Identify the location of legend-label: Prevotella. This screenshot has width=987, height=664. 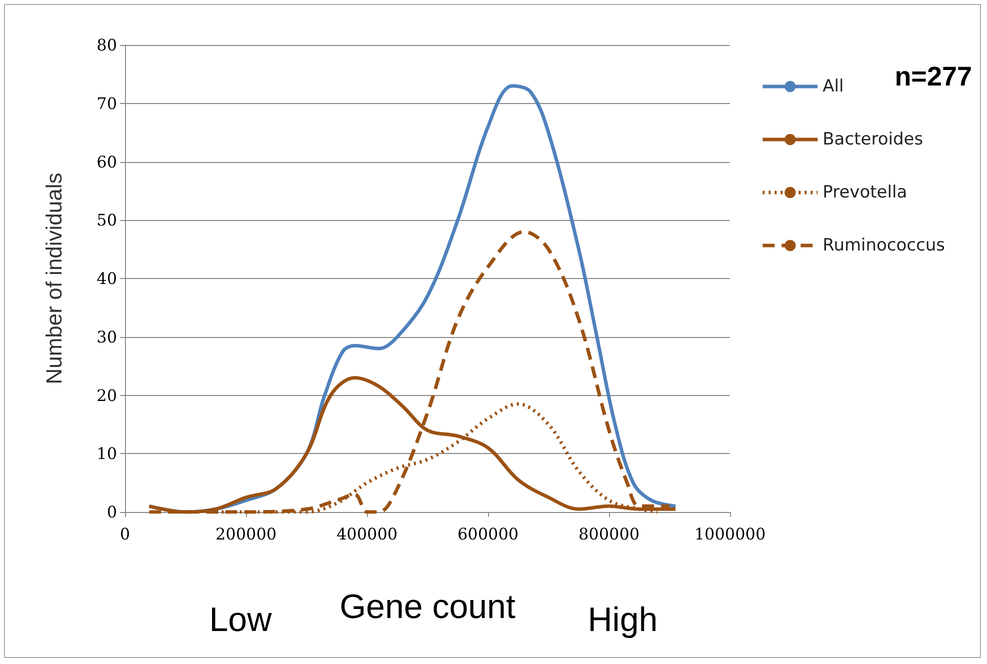
(865, 192).